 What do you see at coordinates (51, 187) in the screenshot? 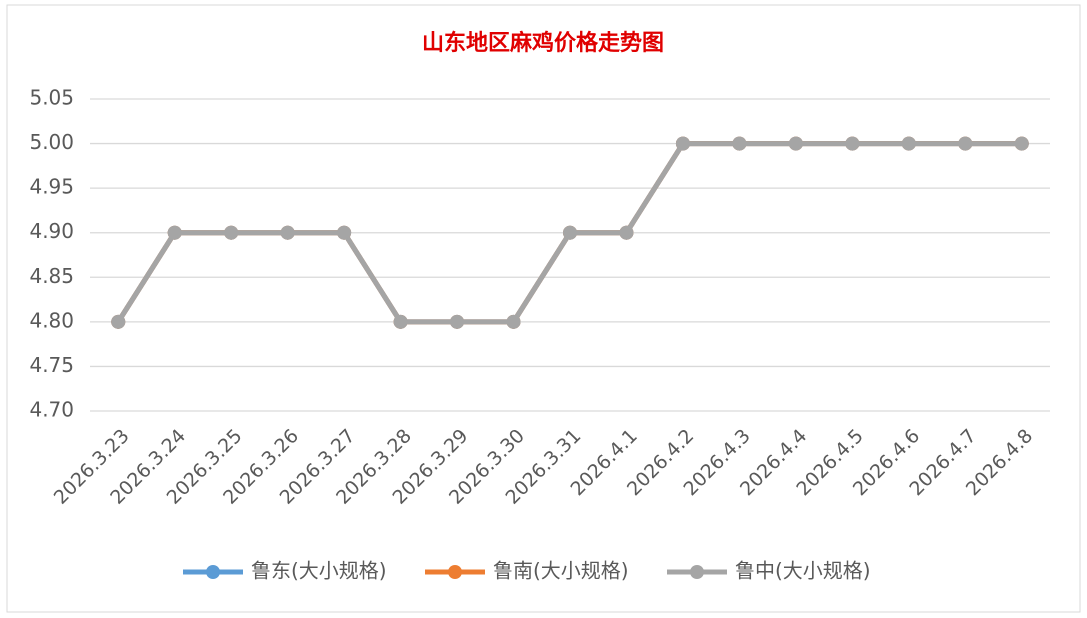
I see `y-tick-label: 4.95` at bounding box center [51, 187].